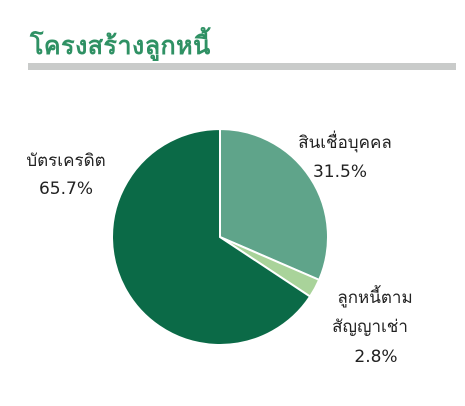  What do you see at coordinates (66, 189) in the screenshot?
I see `slice-value-credit-card: 65.7%` at bounding box center [66, 189].